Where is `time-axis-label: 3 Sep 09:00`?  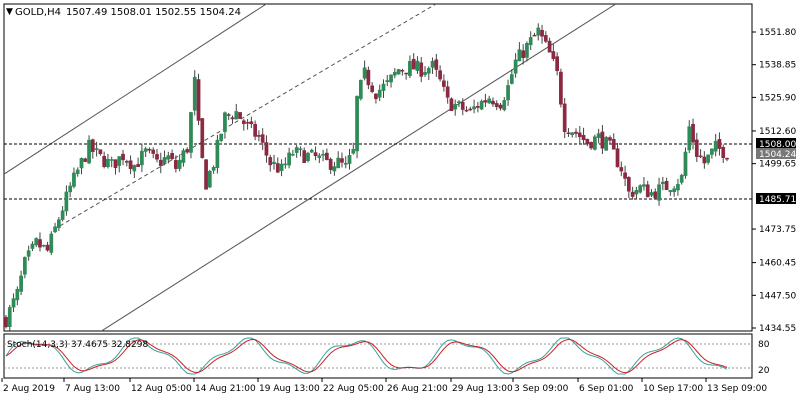 time-axis-label: 3 Sep 09:00 is located at coordinates (541, 389).